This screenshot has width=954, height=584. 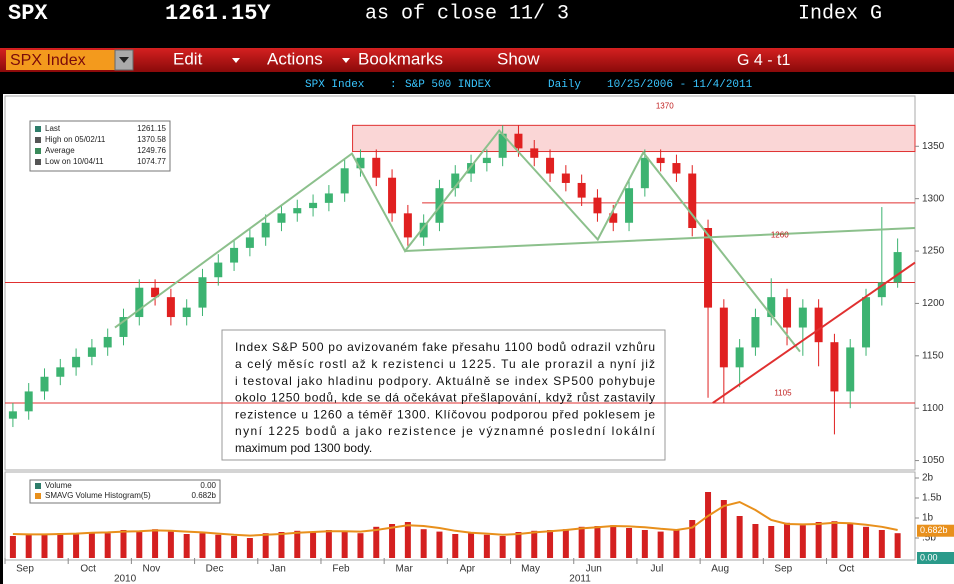 What do you see at coordinates (935, 558) in the screenshot?
I see `last-value-tag` at bounding box center [935, 558].